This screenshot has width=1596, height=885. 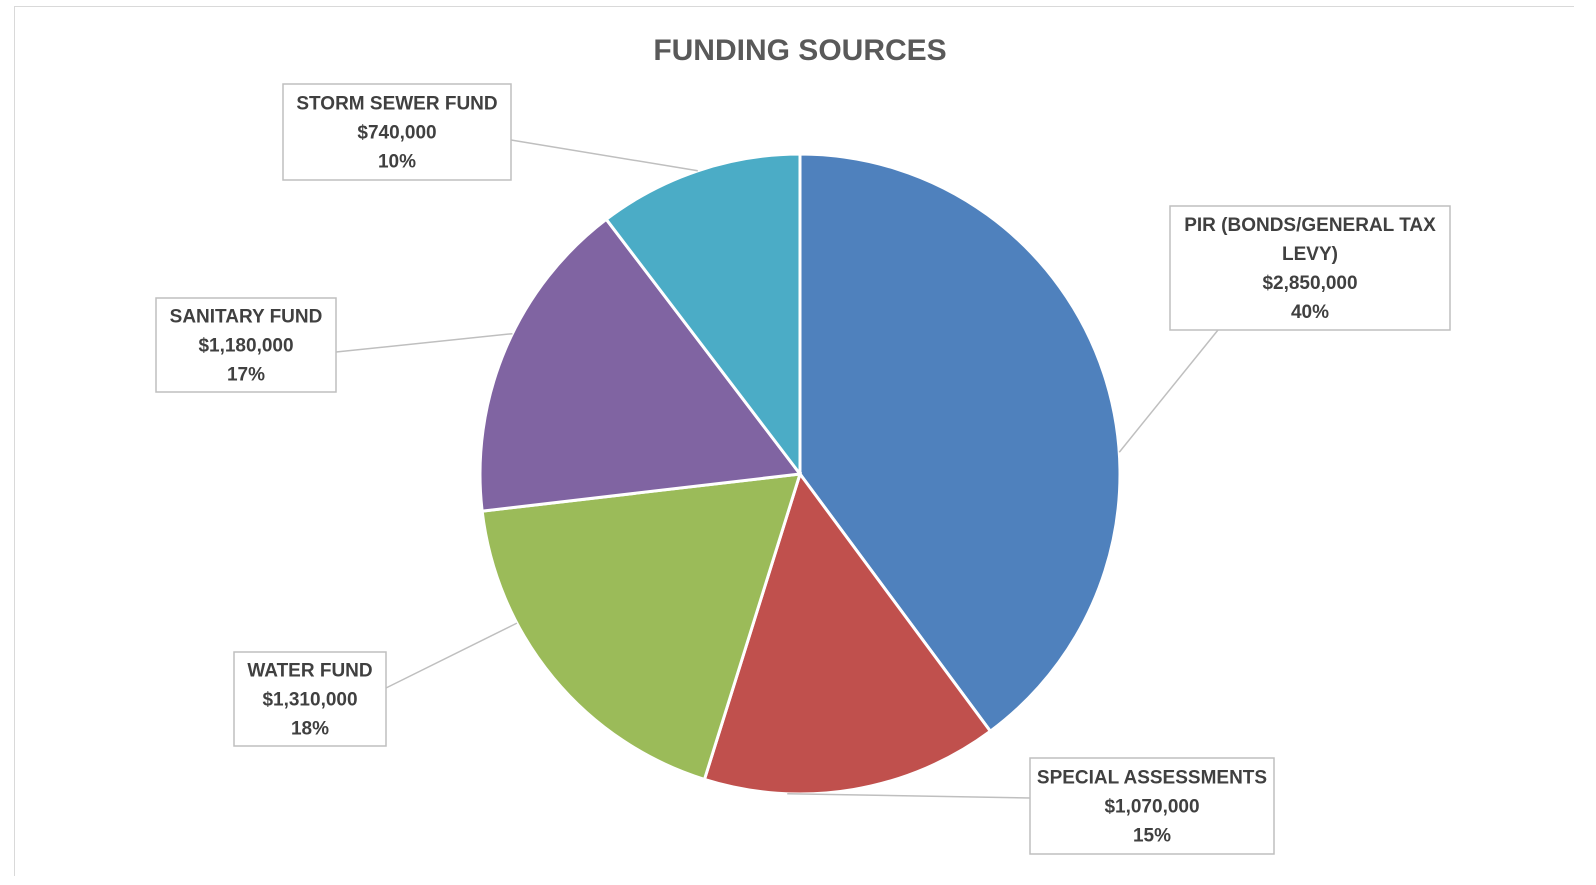 What do you see at coordinates (1310, 254) in the screenshot?
I see `data-label-name: LEVY)` at bounding box center [1310, 254].